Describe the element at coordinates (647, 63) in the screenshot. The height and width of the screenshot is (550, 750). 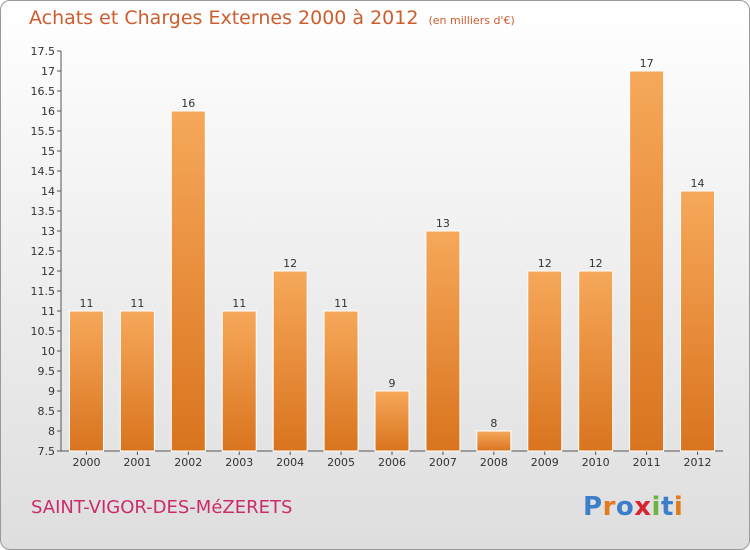
I see `bar-value-label: 17` at that location.